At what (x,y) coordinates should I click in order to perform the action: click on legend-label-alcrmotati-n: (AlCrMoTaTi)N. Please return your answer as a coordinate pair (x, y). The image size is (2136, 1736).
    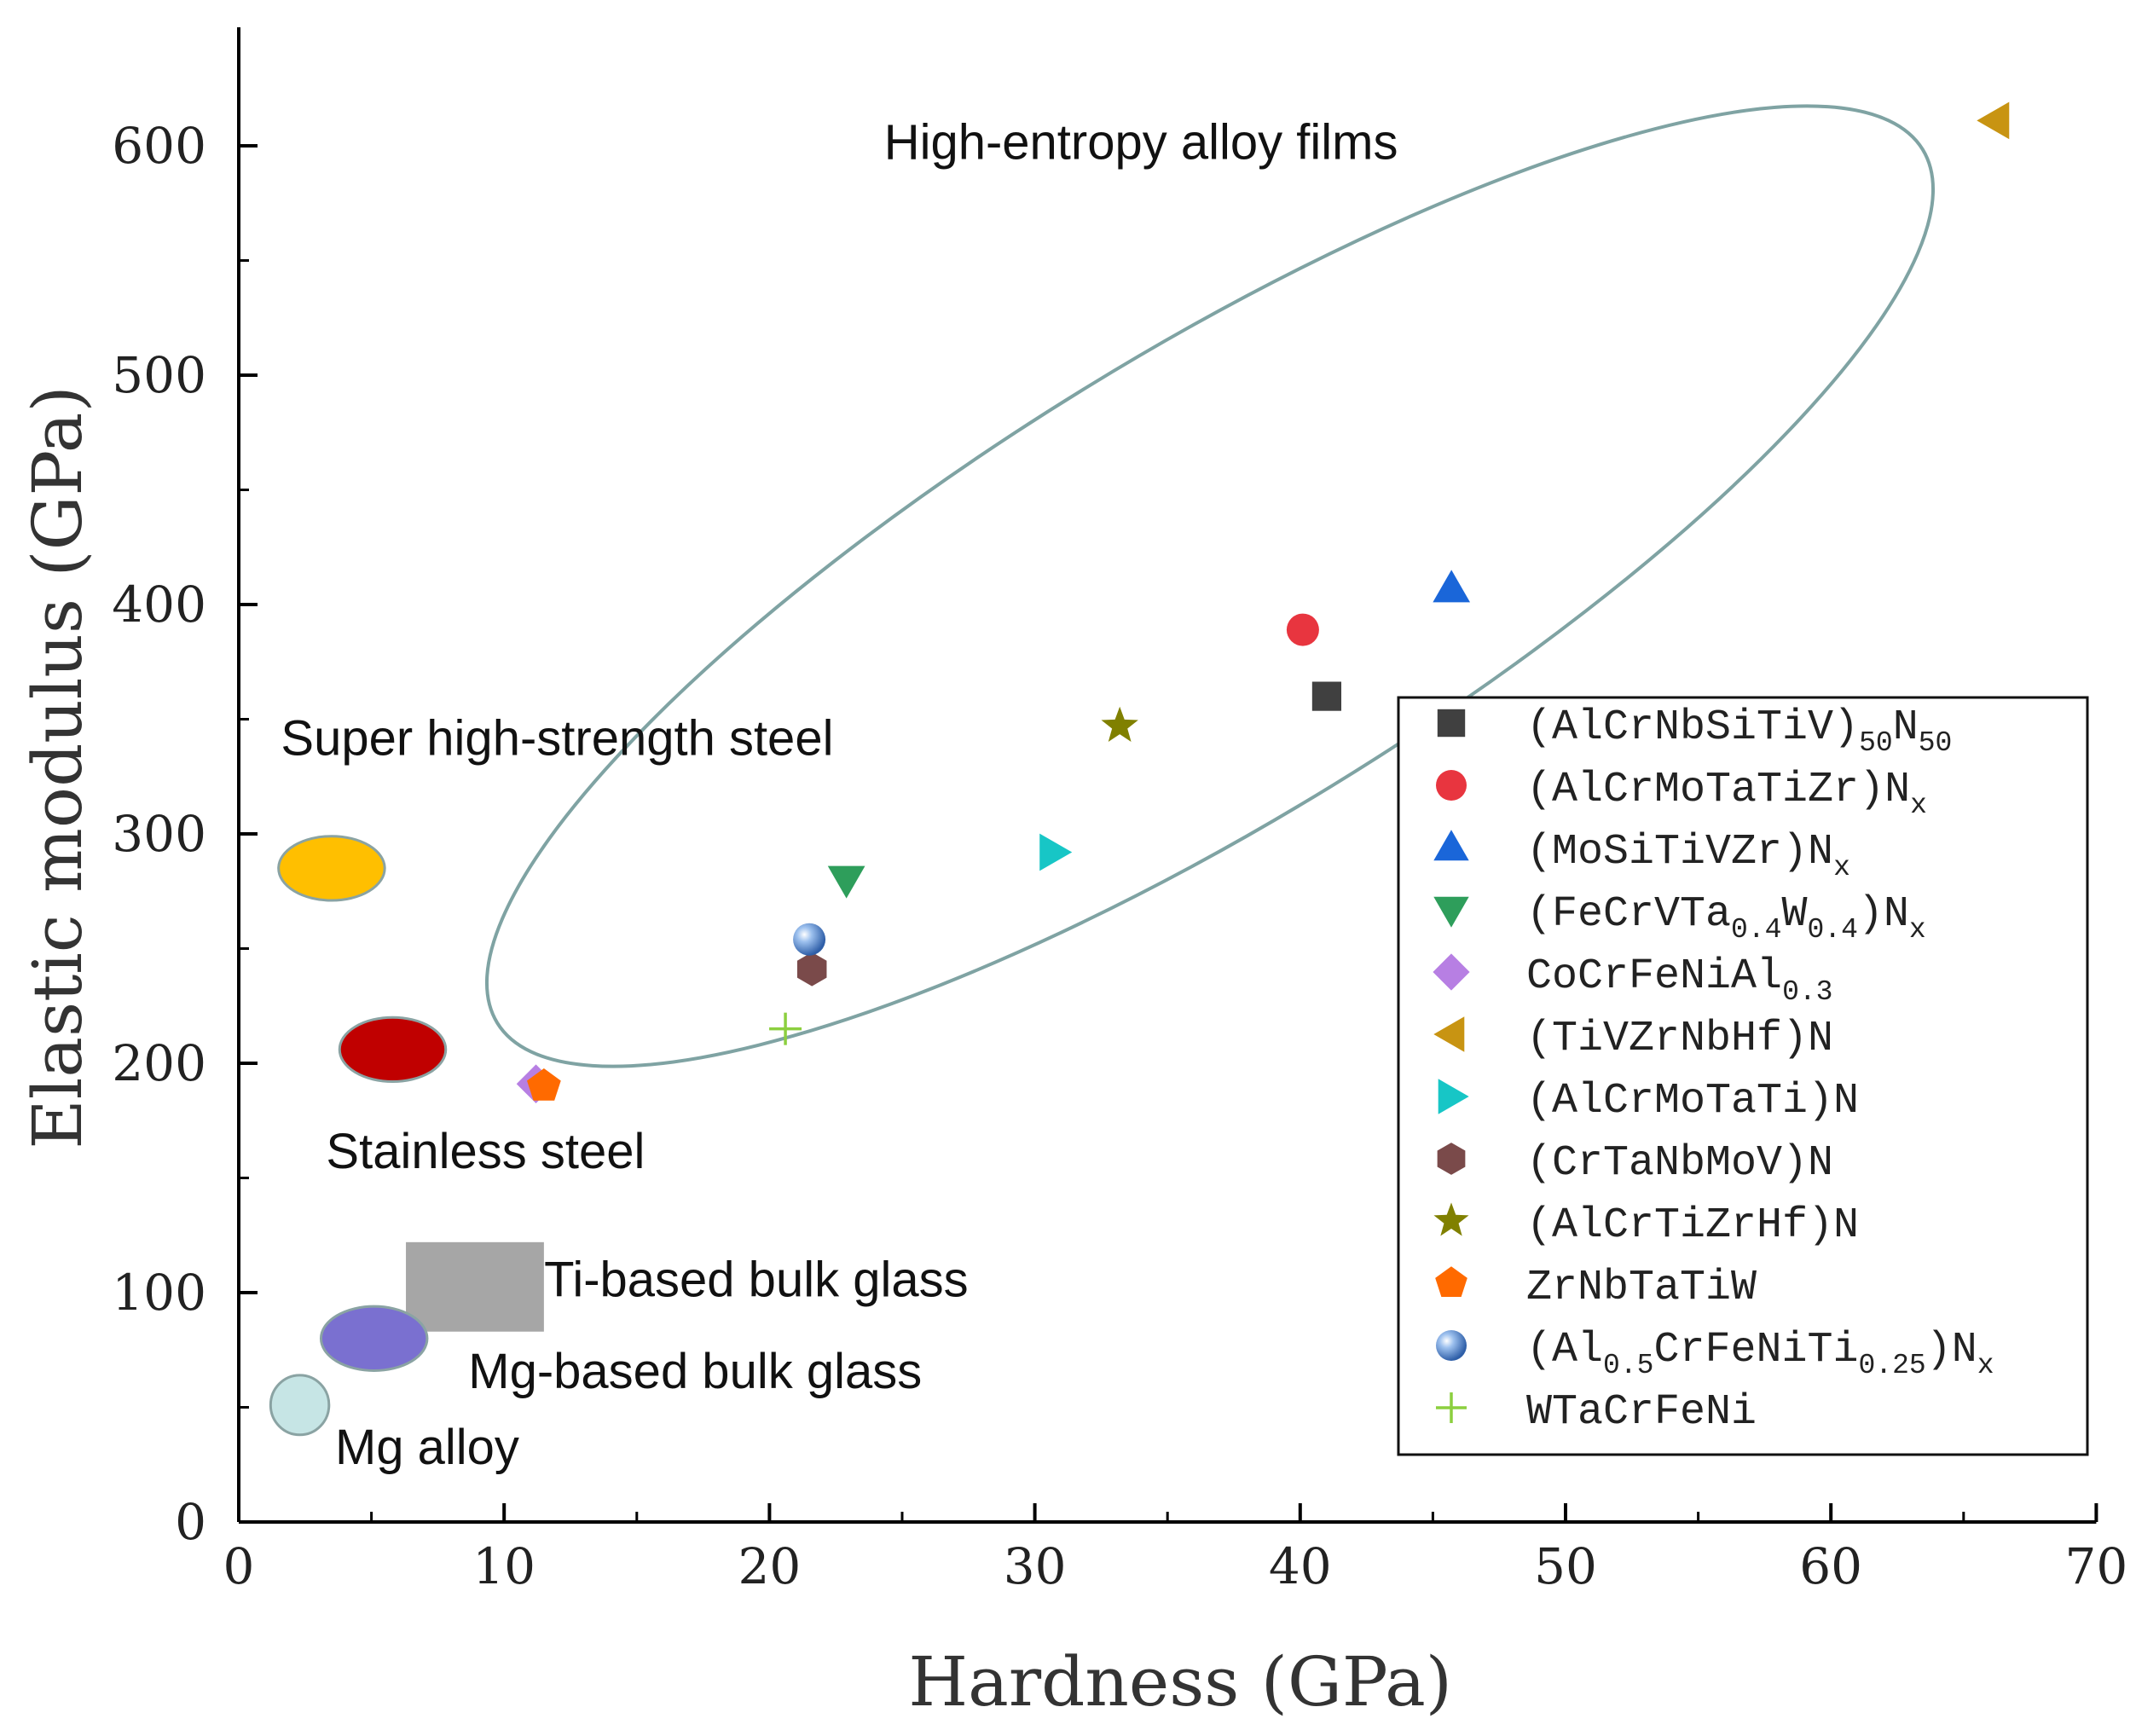
    Looking at the image, I should click on (1692, 1101).